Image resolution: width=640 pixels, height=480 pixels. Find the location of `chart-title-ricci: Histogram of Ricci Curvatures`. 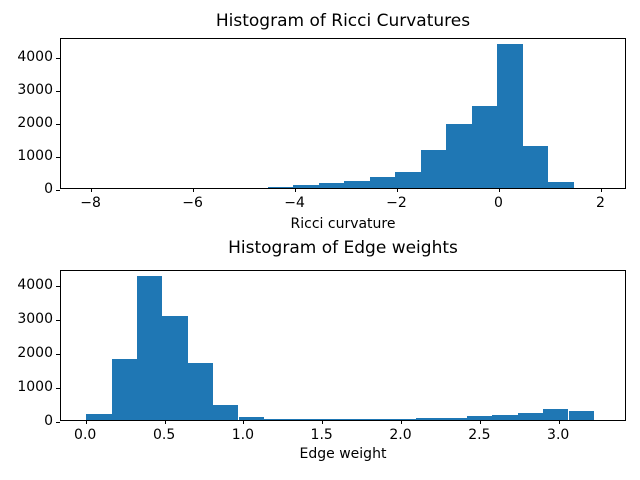

chart-title-ricci: Histogram of Ricci Curvatures is located at coordinates (343, 21).